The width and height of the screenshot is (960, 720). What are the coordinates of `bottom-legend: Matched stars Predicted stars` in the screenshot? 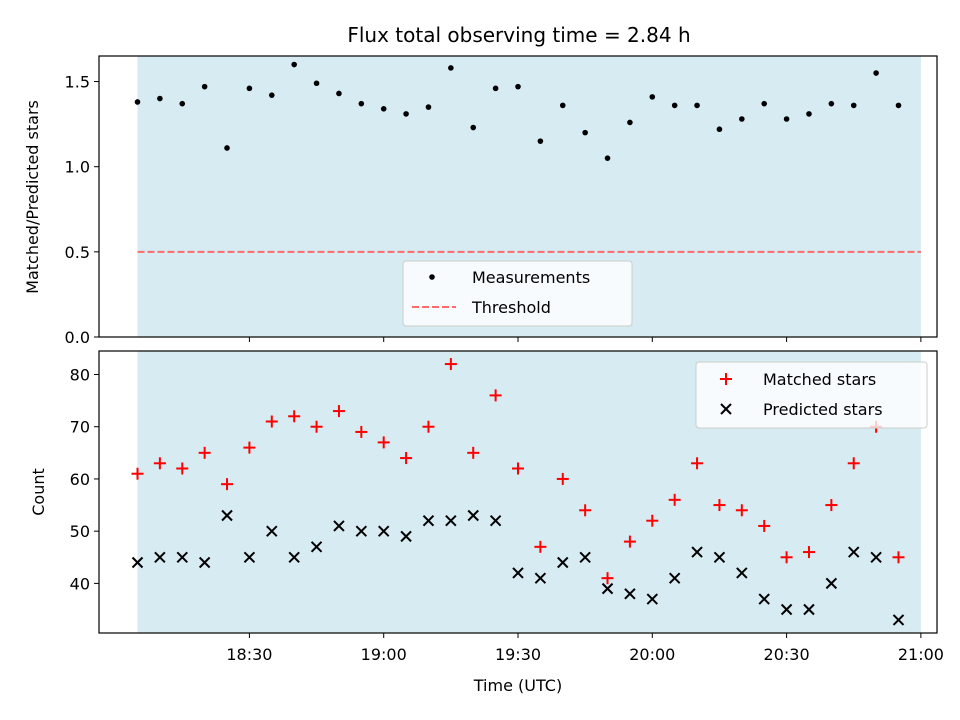 It's located at (811, 395).